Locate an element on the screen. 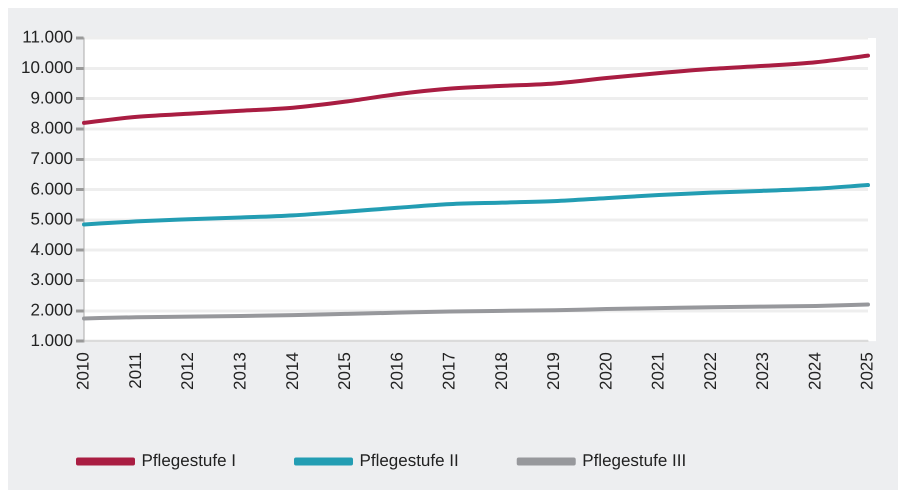 The image size is (906, 498). x-tick-label: 2024 is located at coordinates (814, 371).